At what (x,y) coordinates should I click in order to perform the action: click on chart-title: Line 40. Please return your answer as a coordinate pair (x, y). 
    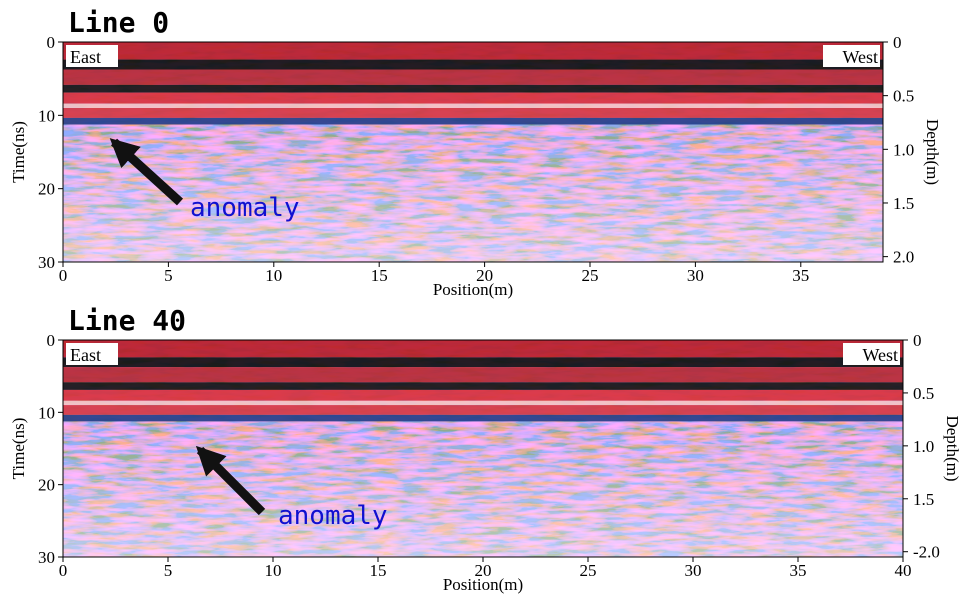
    Looking at the image, I should click on (127, 320).